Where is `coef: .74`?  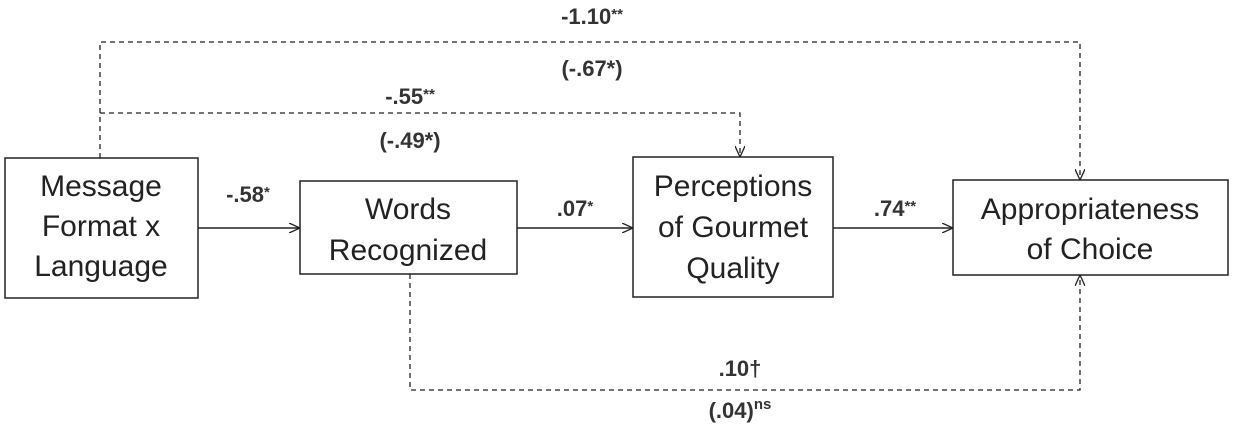
coef: .74 is located at coordinates (889, 208).